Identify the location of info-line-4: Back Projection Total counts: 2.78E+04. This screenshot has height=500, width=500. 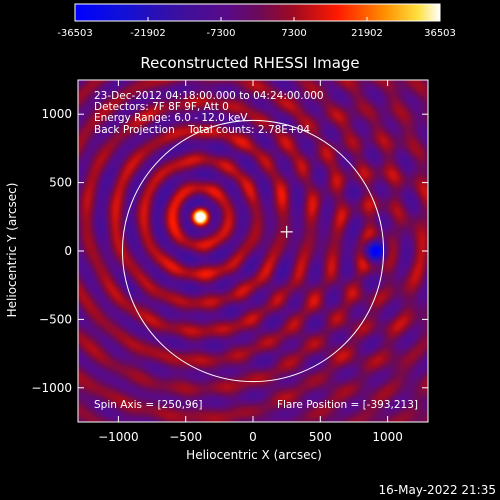
(202, 130).